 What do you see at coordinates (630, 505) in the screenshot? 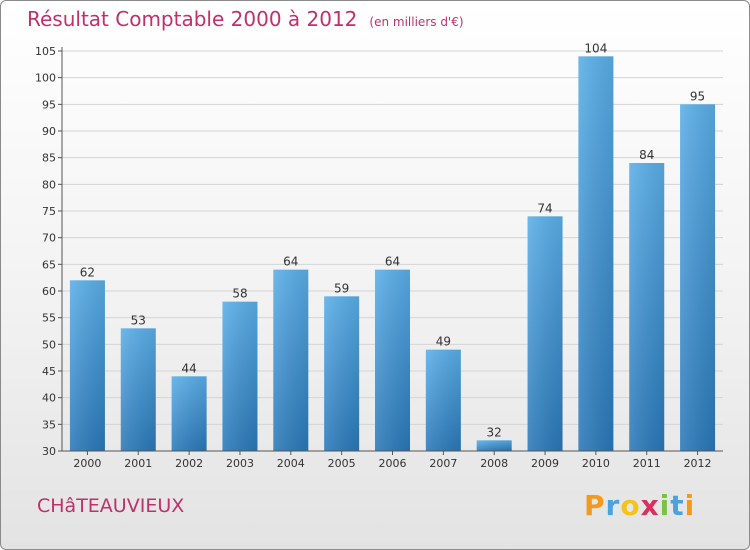
I see `logo-letter: o` at bounding box center [630, 505].